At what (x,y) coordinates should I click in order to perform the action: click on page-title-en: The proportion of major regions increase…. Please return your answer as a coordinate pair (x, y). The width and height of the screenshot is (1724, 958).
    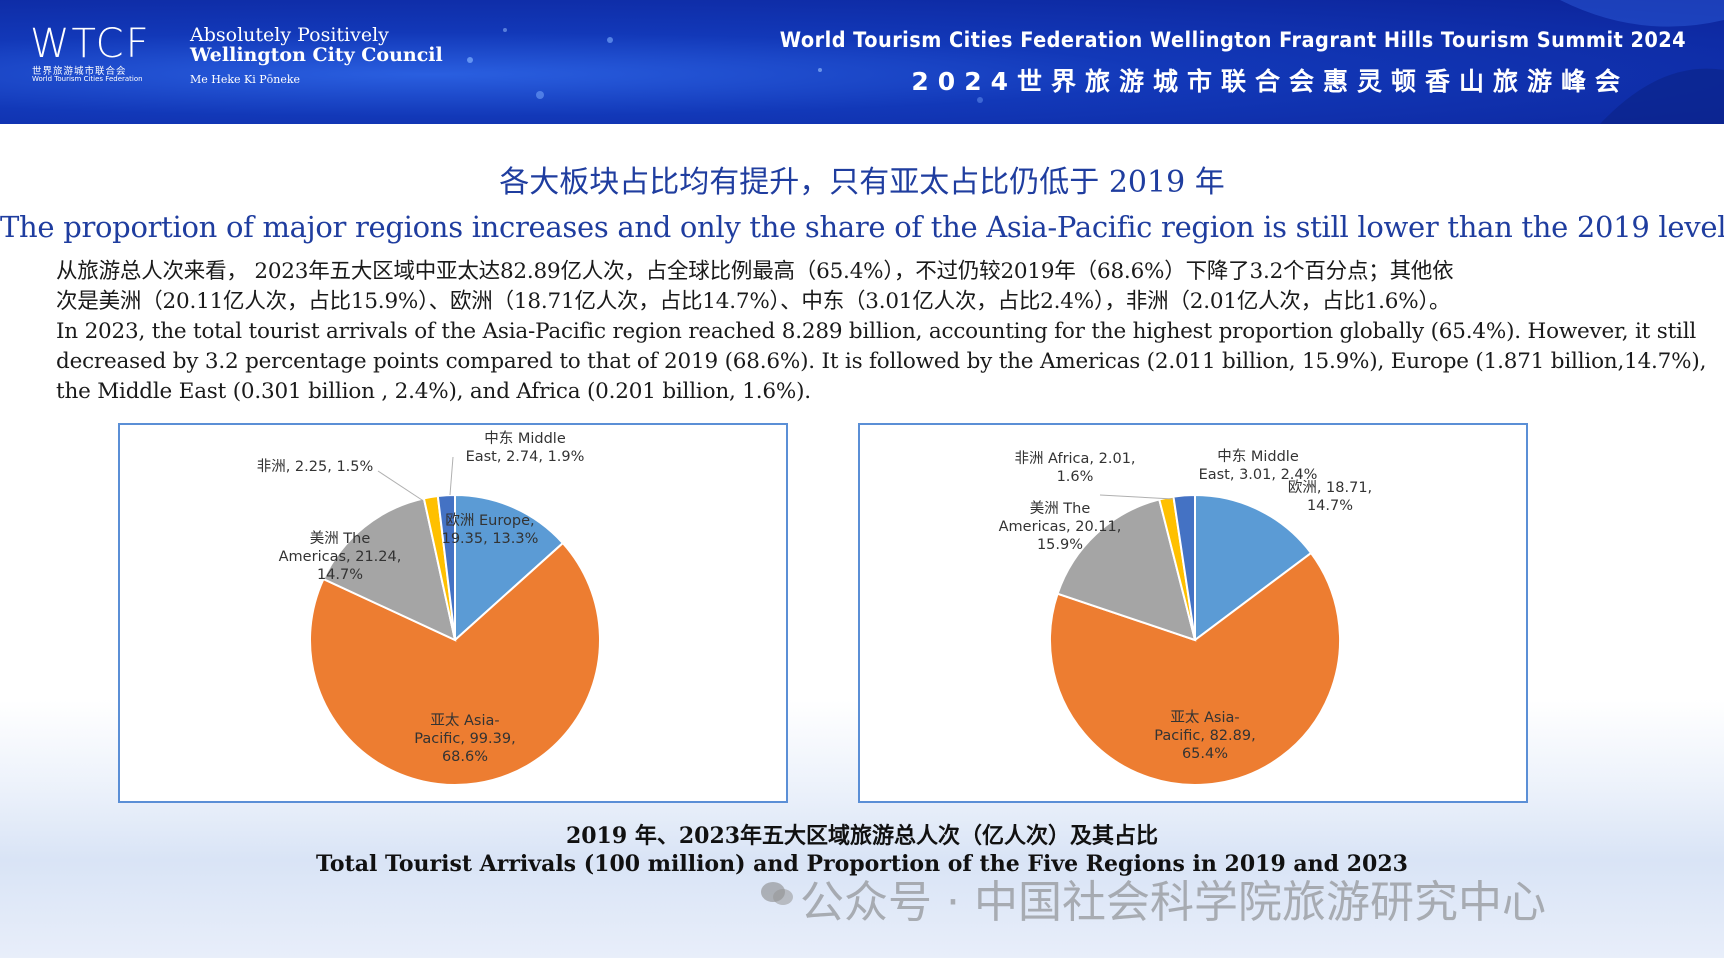
    Looking at the image, I should click on (862, 227).